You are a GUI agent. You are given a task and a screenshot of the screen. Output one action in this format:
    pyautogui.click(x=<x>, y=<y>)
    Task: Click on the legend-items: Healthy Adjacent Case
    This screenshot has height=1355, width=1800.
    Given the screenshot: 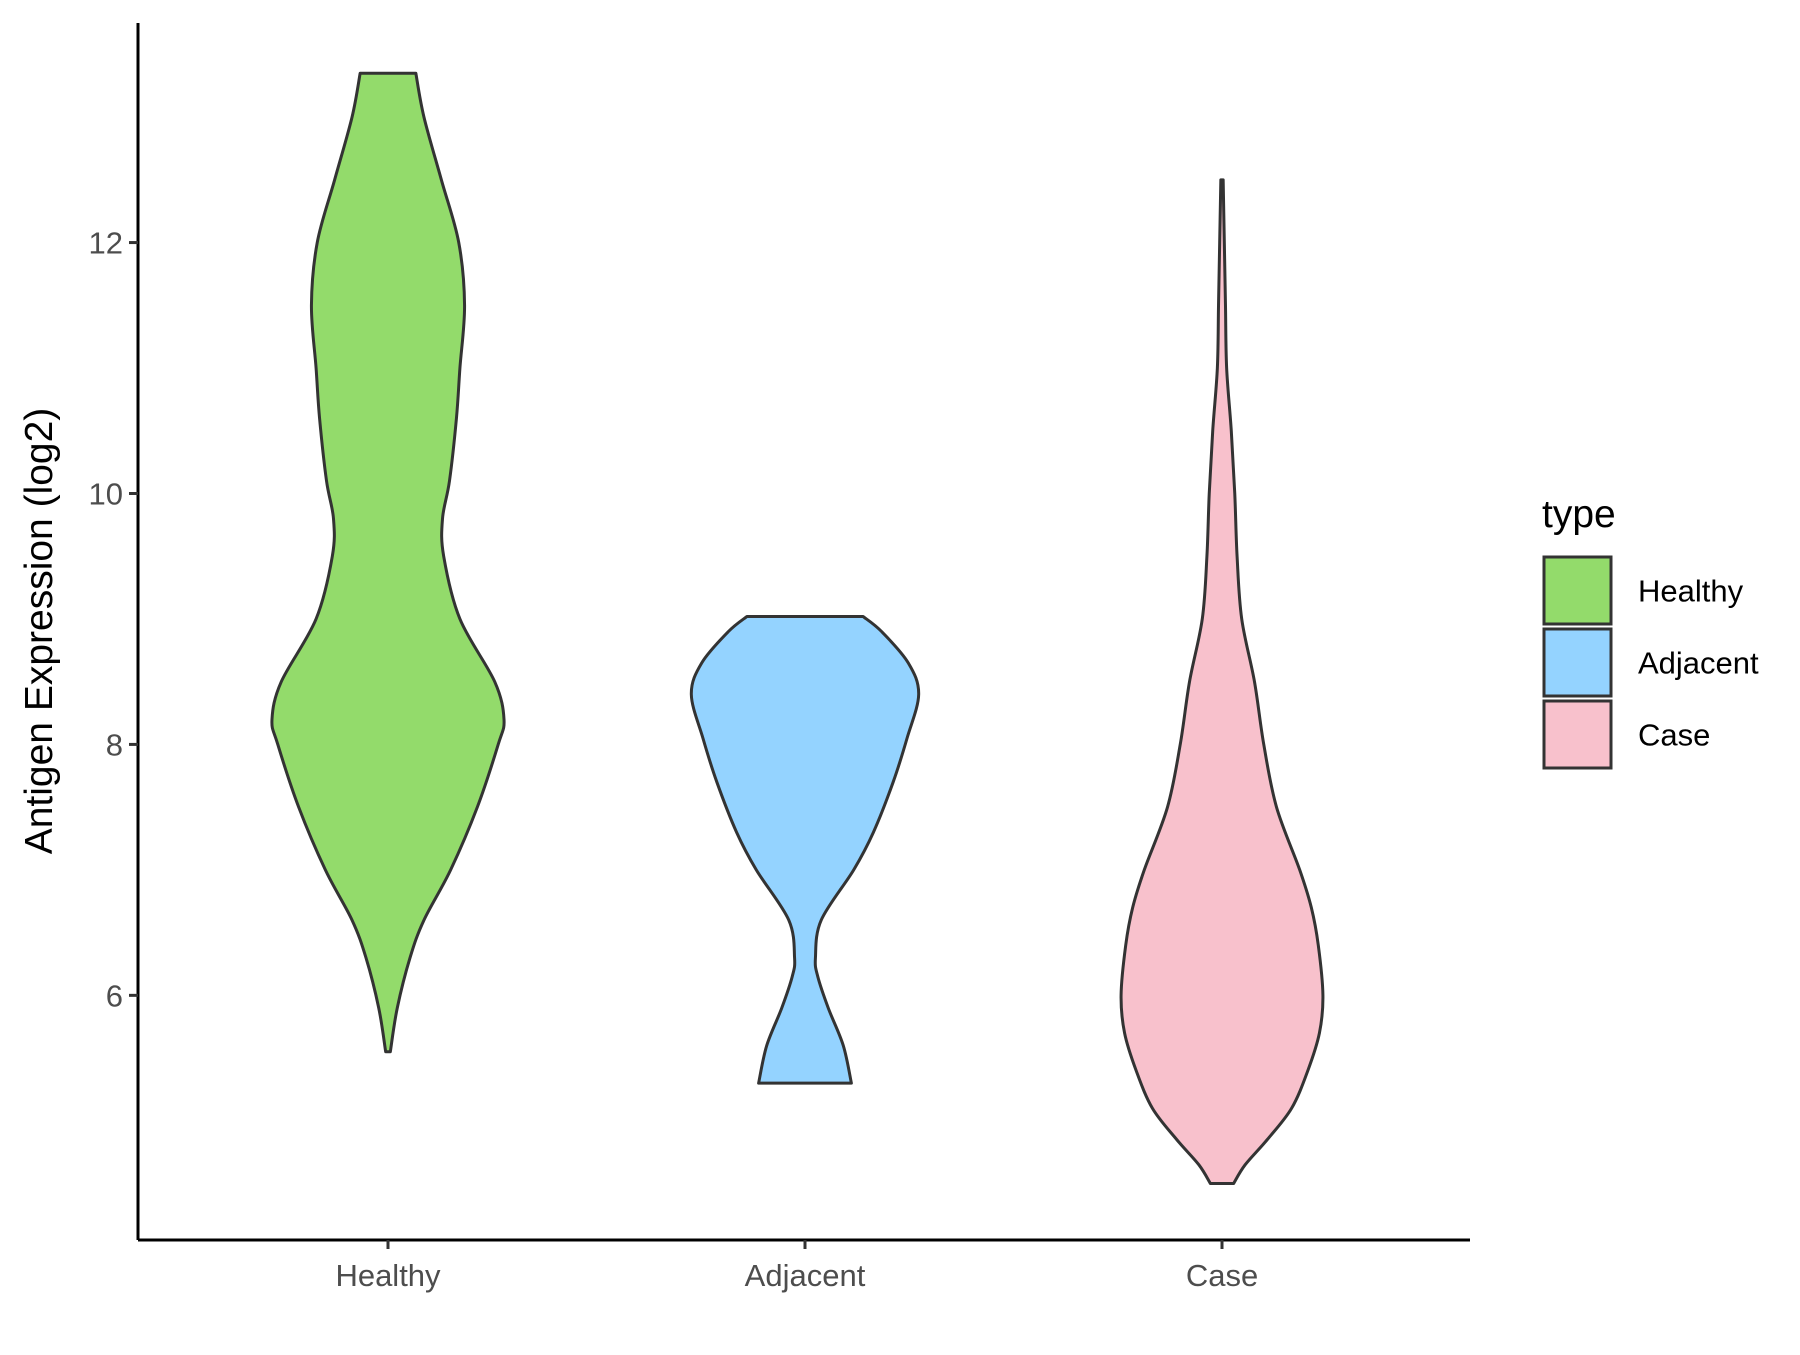 What is the action you would take?
    pyautogui.click(x=1650, y=662)
    